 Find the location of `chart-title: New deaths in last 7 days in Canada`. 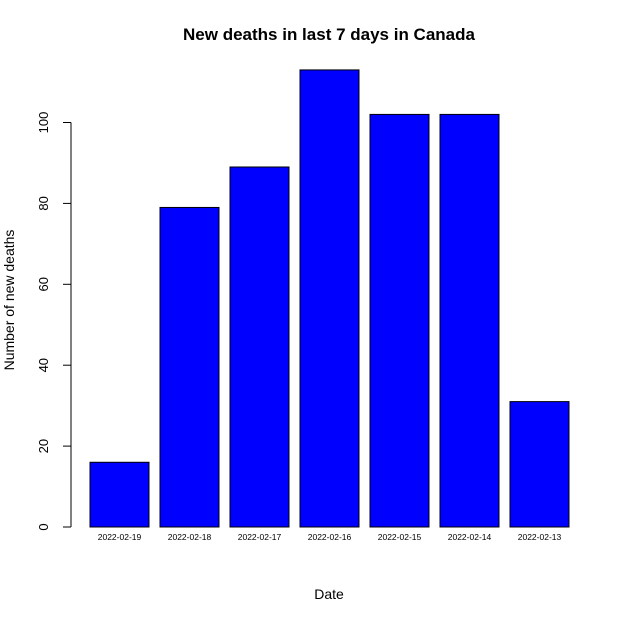

chart-title: New deaths in last 7 days in Canada is located at coordinates (329, 34).